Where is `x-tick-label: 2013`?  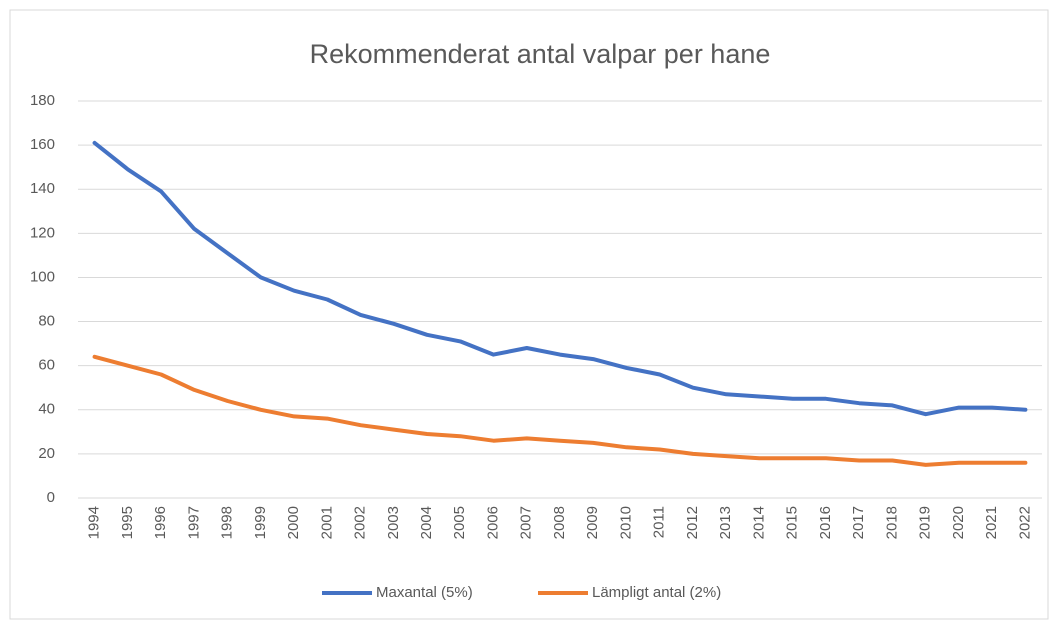
x-tick-label: 2013 is located at coordinates (725, 522).